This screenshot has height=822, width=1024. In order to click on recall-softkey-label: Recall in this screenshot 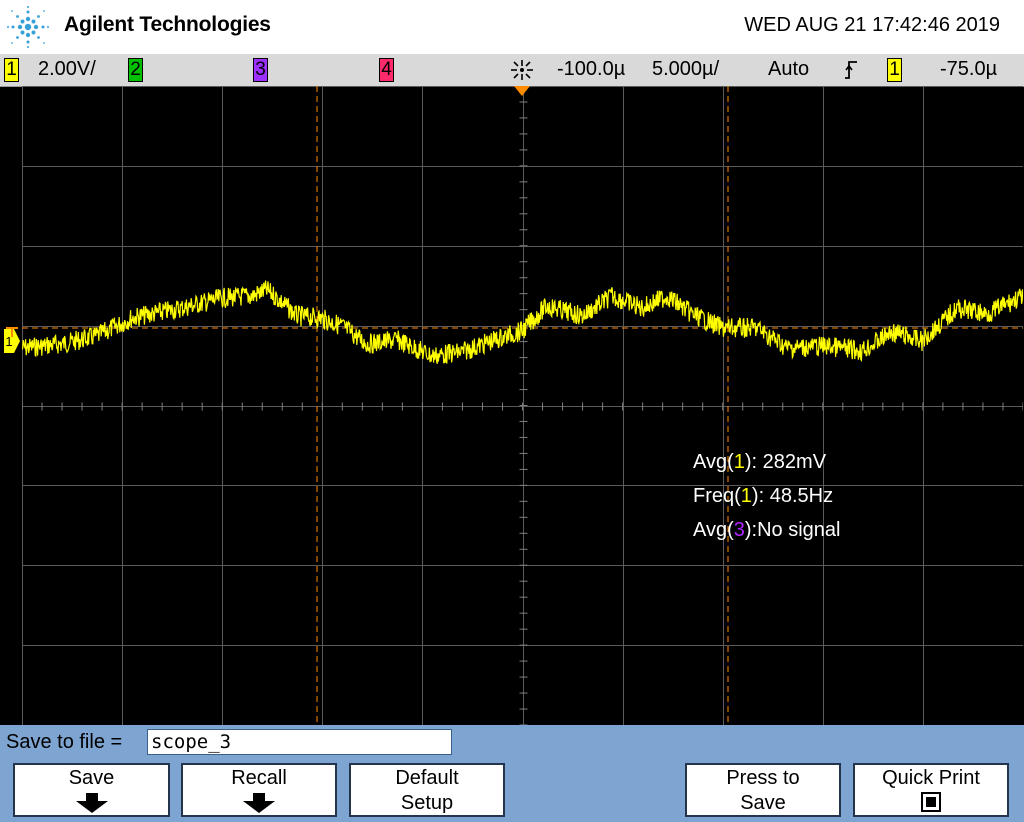, I will do `click(259, 777)`.